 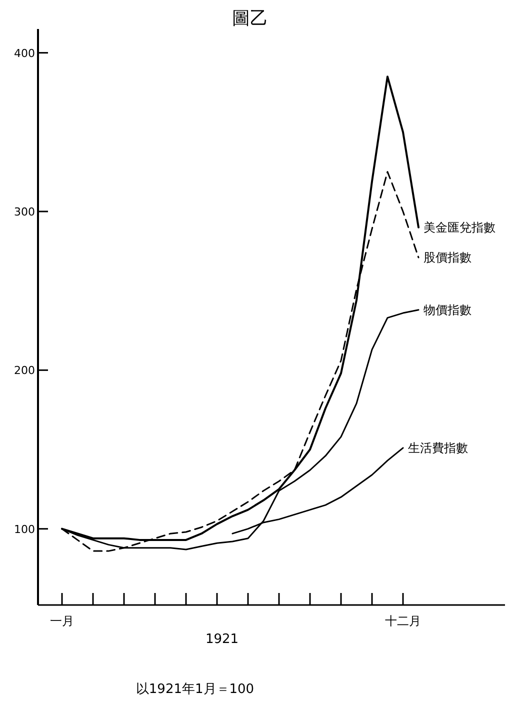 What do you see at coordinates (24, 529) in the screenshot?
I see `y-tick-label: 100` at bounding box center [24, 529].